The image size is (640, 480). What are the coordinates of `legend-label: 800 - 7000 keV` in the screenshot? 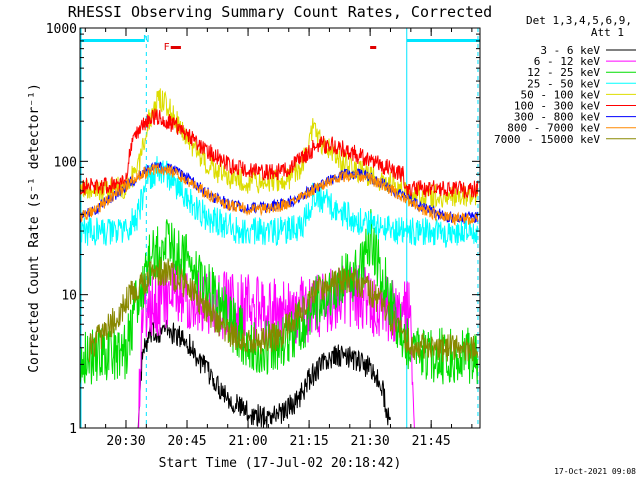 It's located at (553, 128).